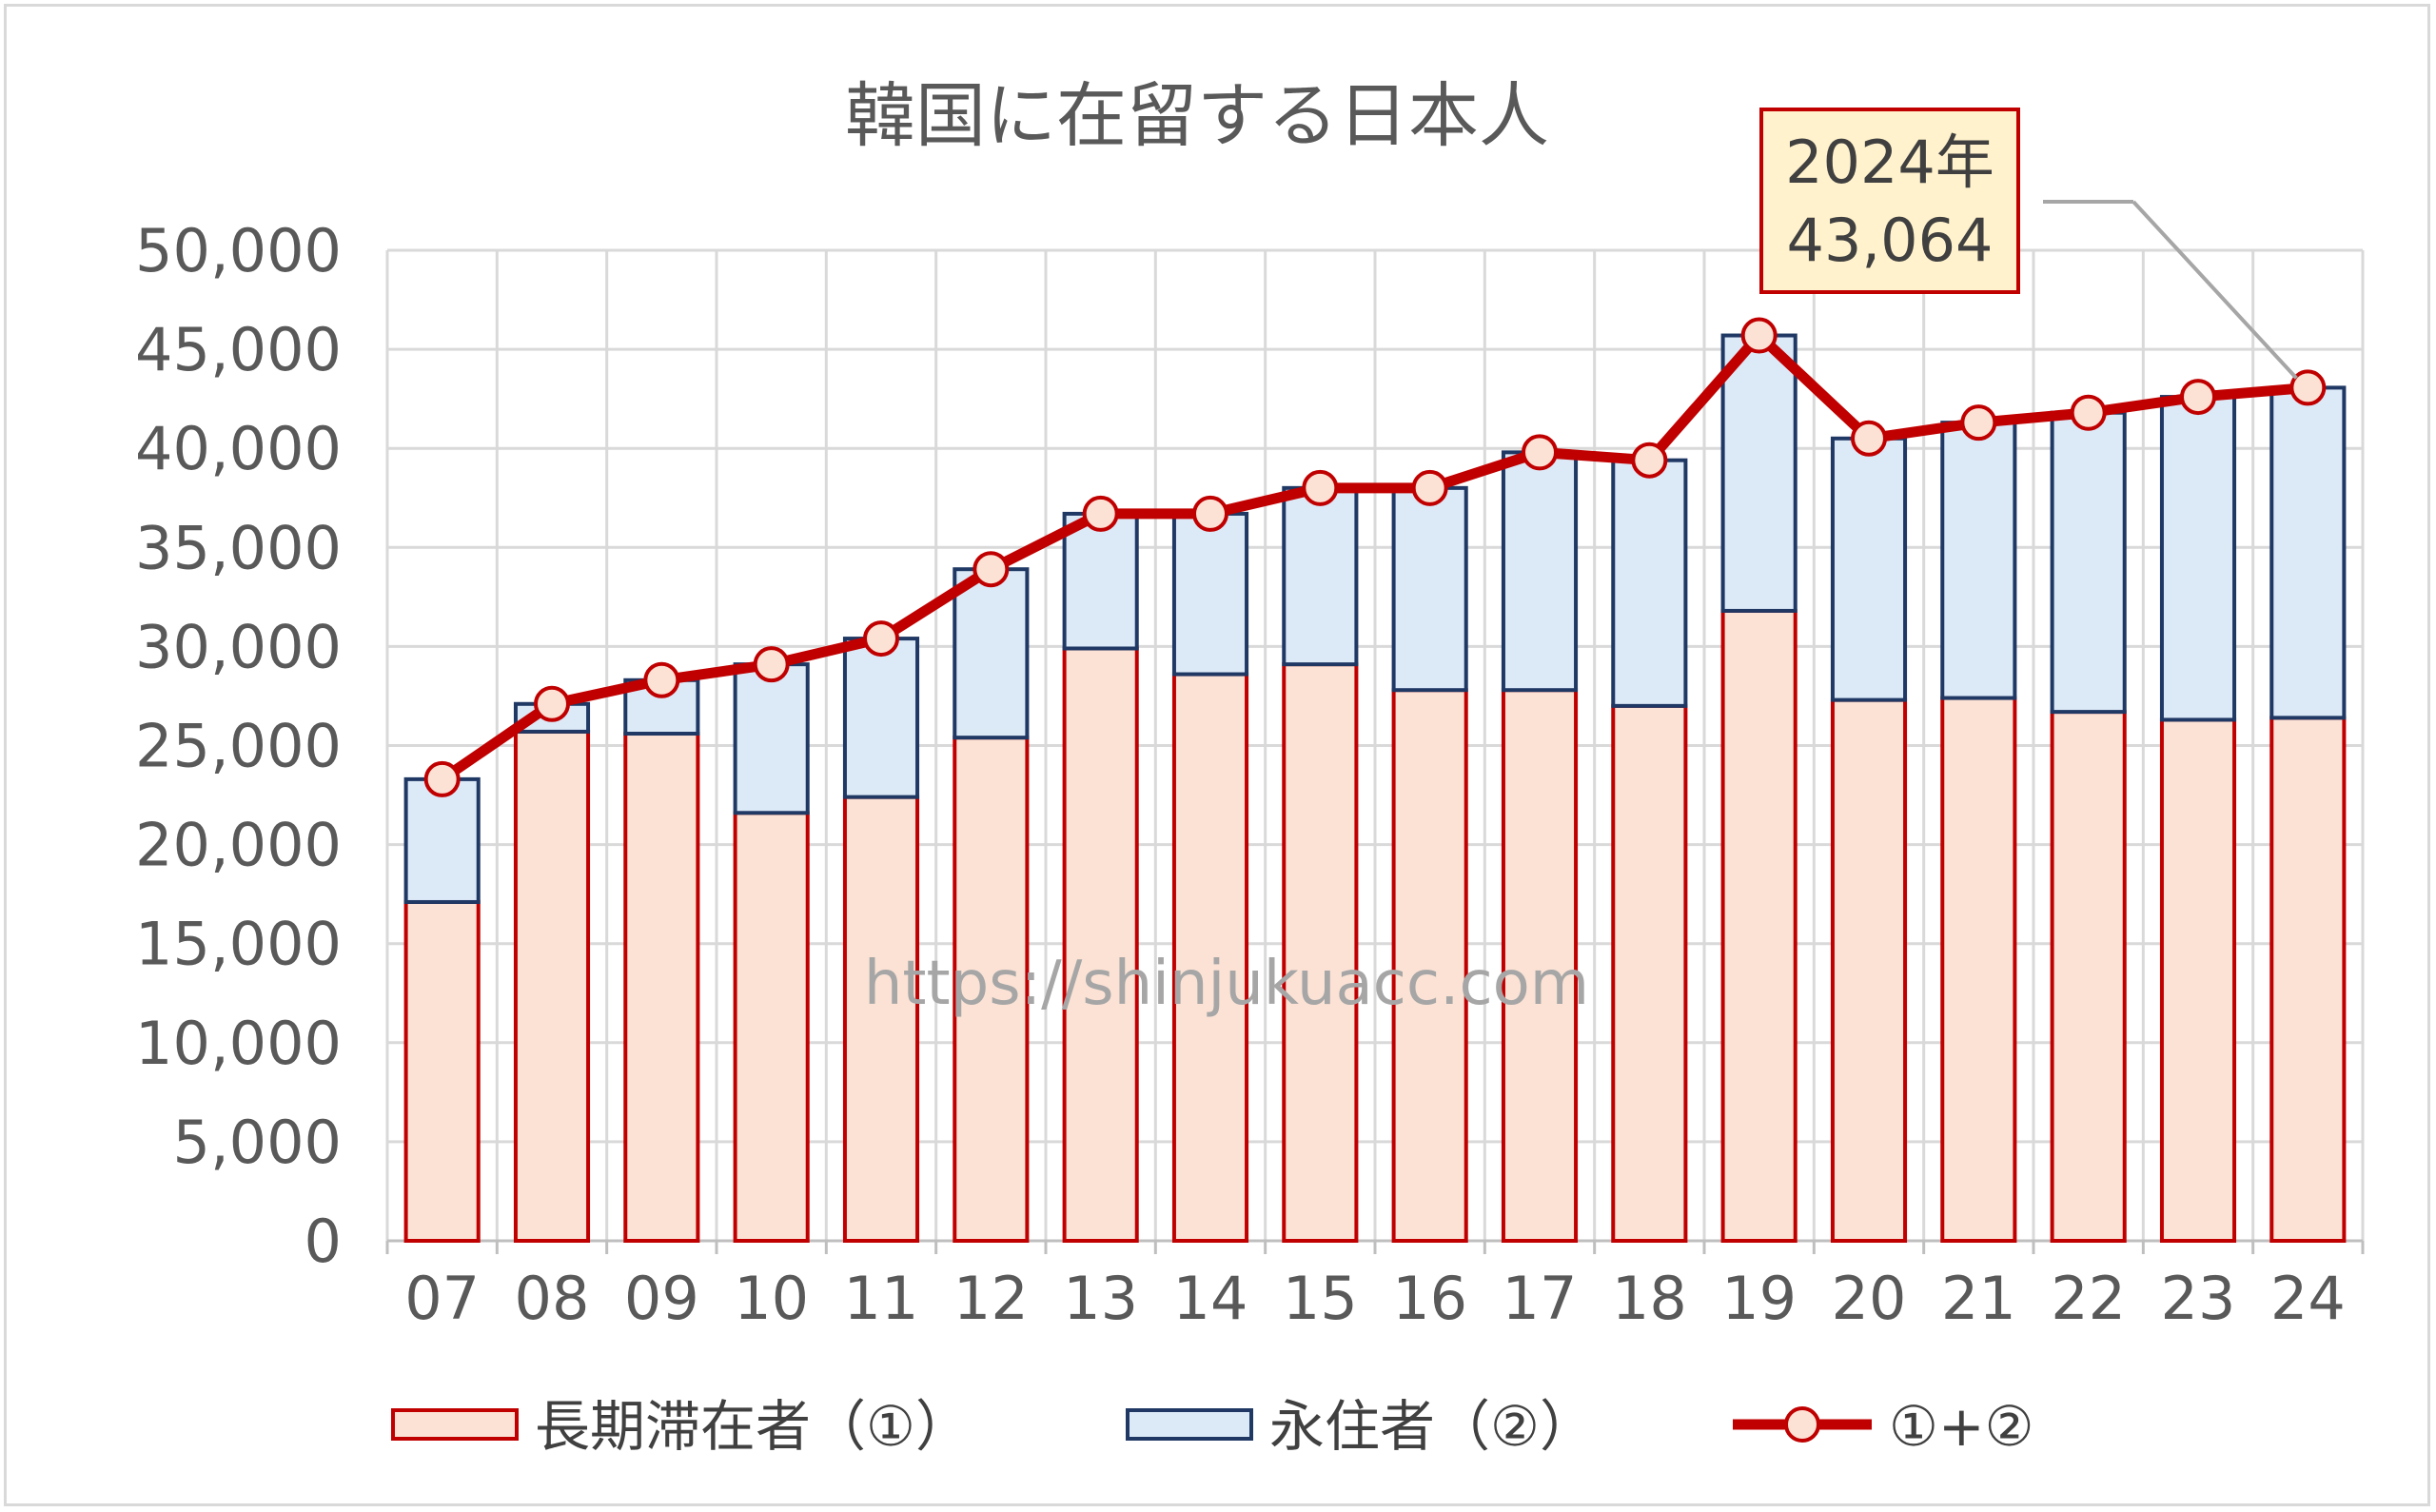 This screenshot has width=2436, height=1512. I want to click on x-tick-label: 15, so click(1321, 1298).